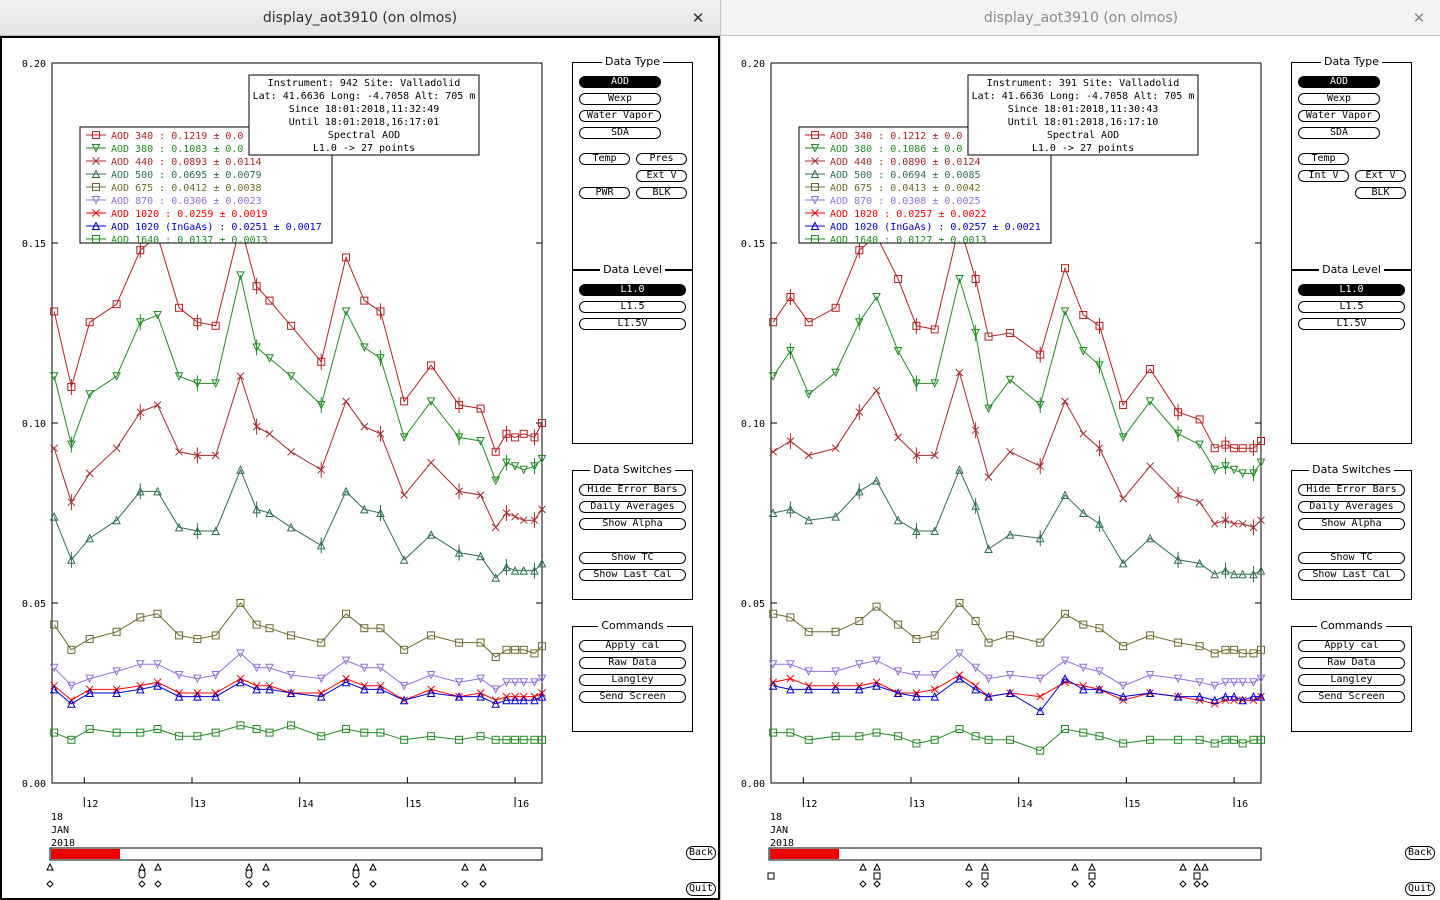 The width and height of the screenshot is (1440, 900). What do you see at coordinates (779, 830) in the screenshot?
I see `date-label: JAN` at bounding box center [779, 830].